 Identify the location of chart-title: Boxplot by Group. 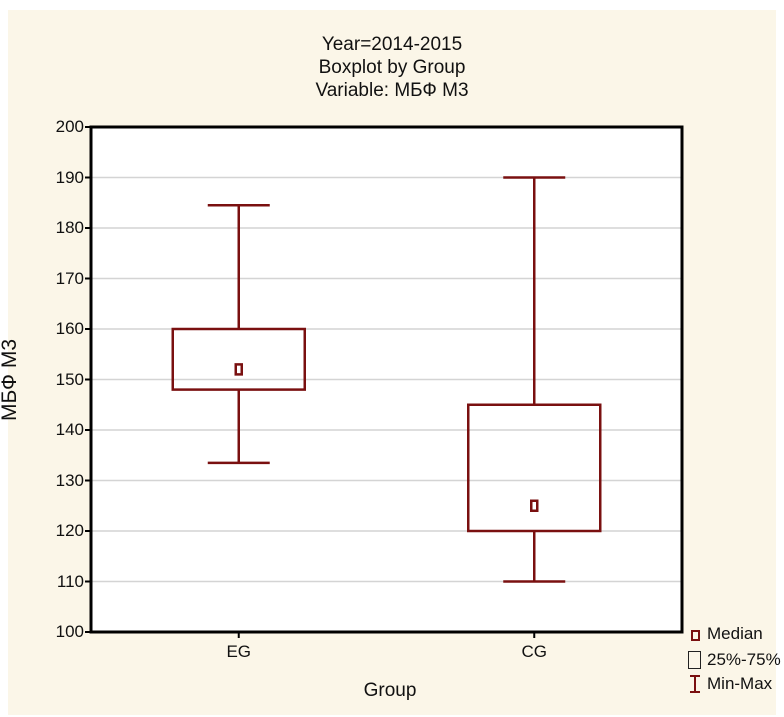
(392, 67).